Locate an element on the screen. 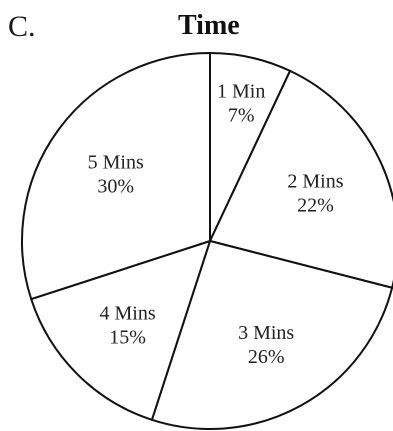 The height and width of the screenshot is (431, 393). slice-percent-5: 30% is located at coordinates (115, 186).